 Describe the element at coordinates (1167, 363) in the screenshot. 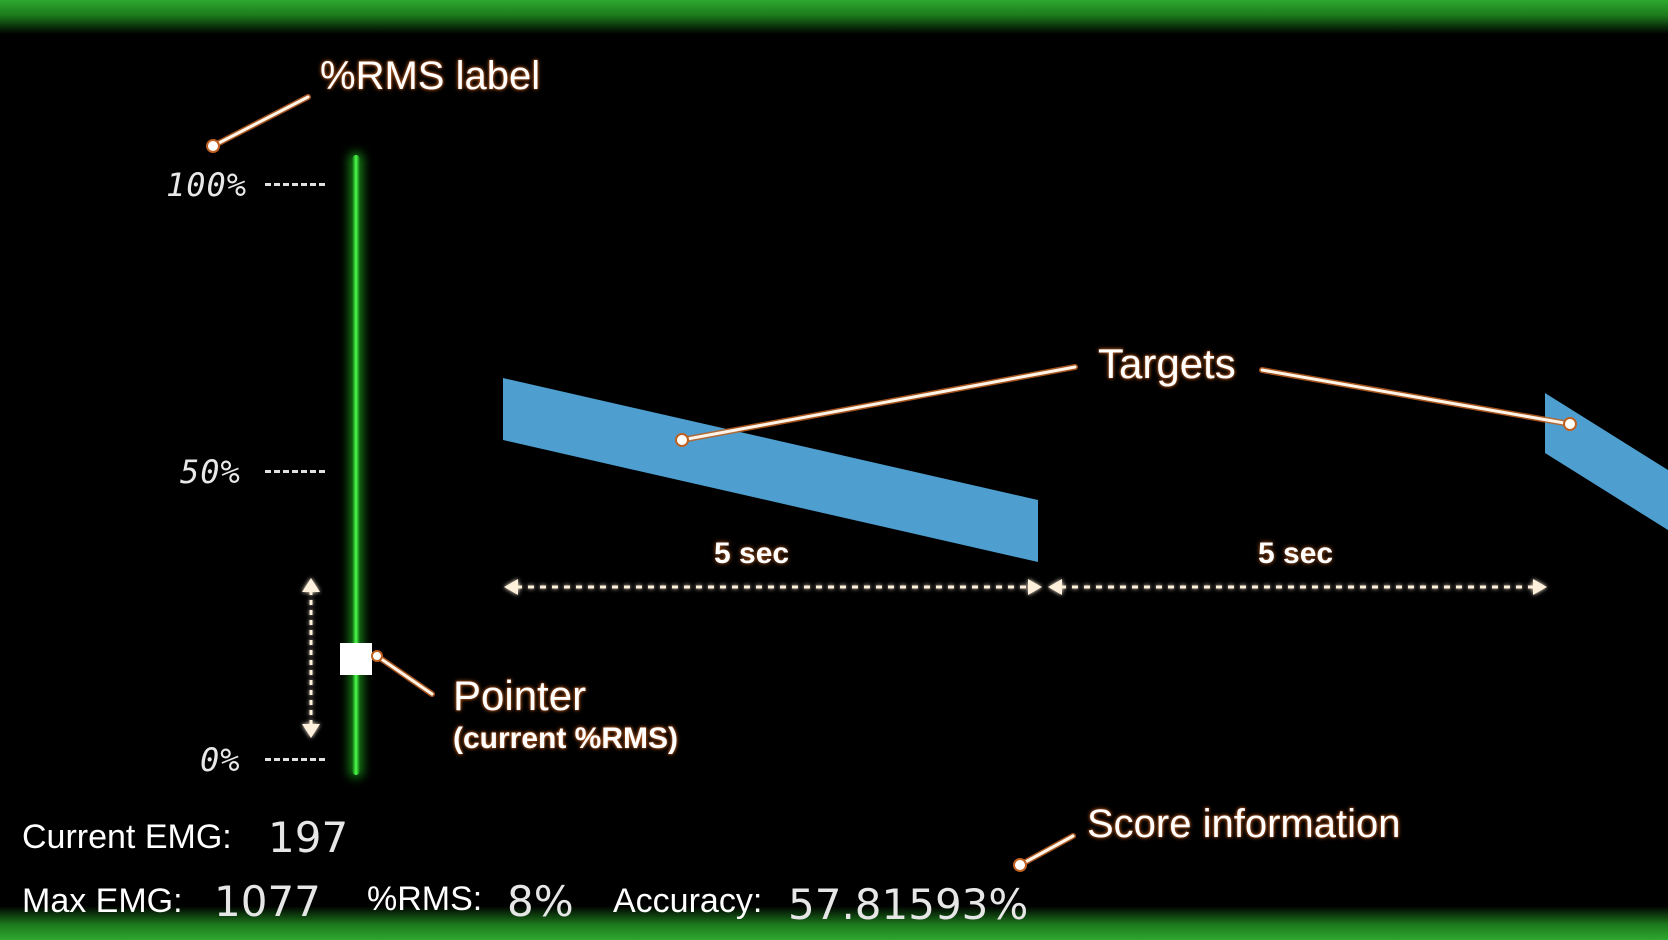

I see `targets-annotation: Targets` at that location.